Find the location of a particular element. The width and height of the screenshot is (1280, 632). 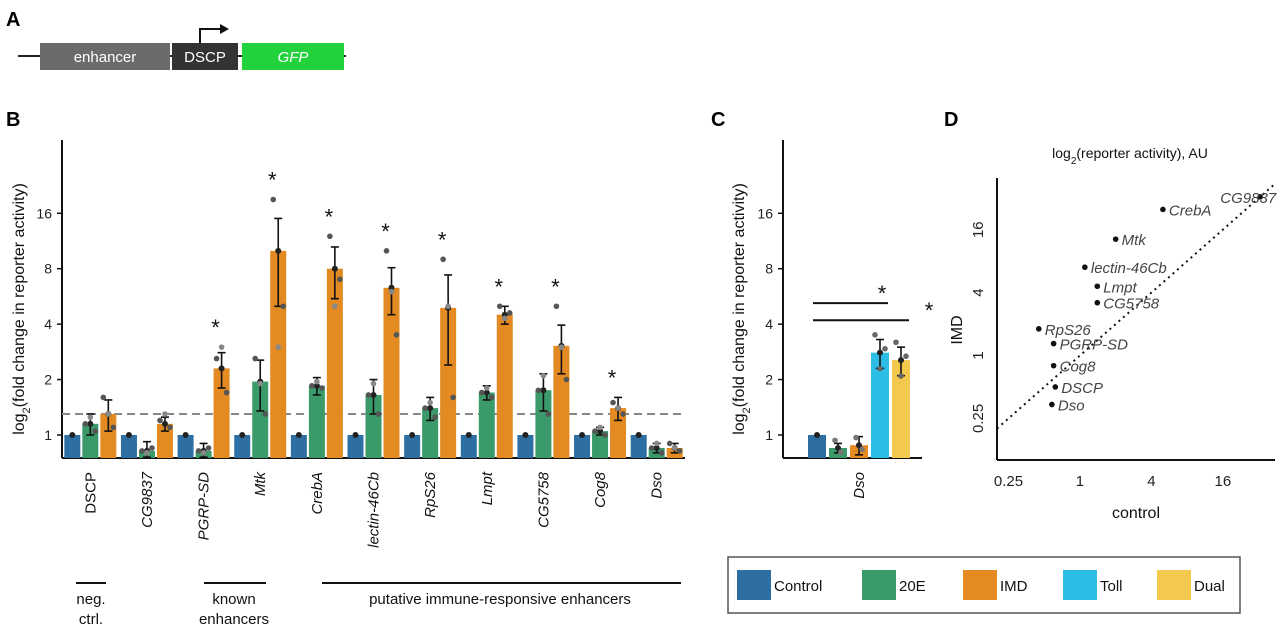

legend-swatch-20e is located at coordinates (879, 585).